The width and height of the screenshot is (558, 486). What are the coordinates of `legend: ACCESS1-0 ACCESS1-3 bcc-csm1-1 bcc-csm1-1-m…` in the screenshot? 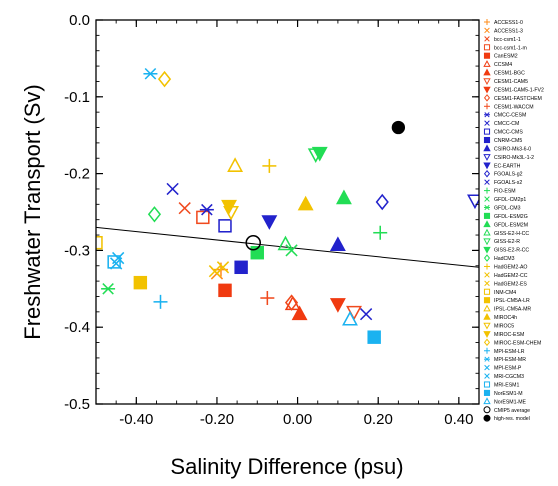 It's located at (513, 220).